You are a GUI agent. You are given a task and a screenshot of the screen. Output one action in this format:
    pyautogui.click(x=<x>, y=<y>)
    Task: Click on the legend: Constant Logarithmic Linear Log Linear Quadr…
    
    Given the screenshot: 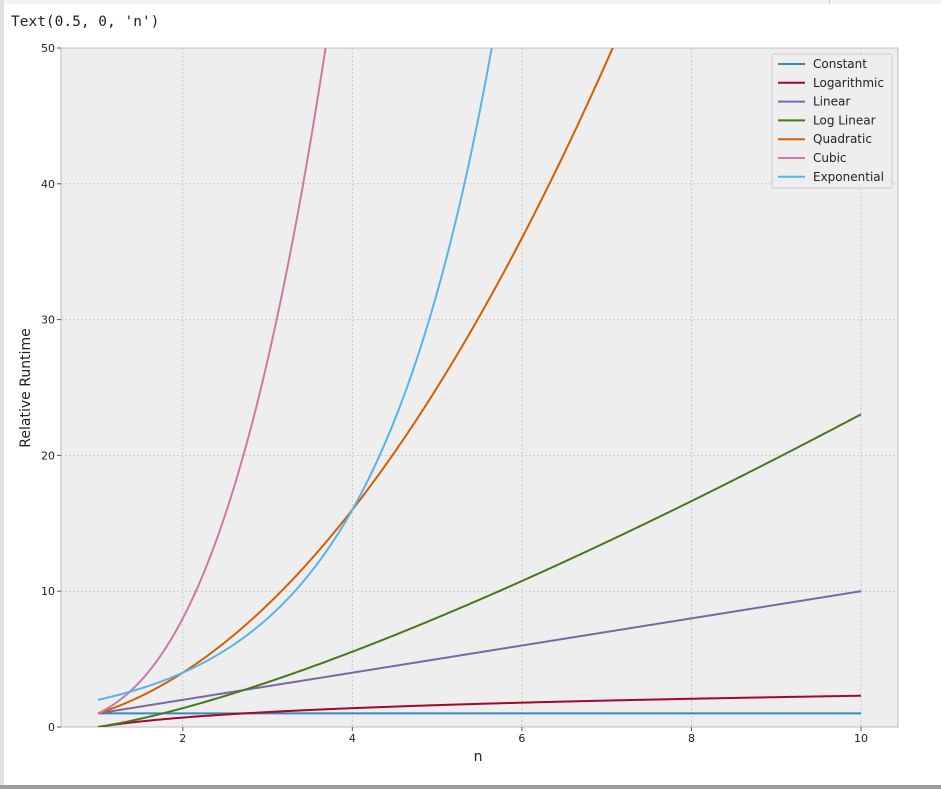 What is the action you would take?
    pyautogui.click(x=832, y=121)
    